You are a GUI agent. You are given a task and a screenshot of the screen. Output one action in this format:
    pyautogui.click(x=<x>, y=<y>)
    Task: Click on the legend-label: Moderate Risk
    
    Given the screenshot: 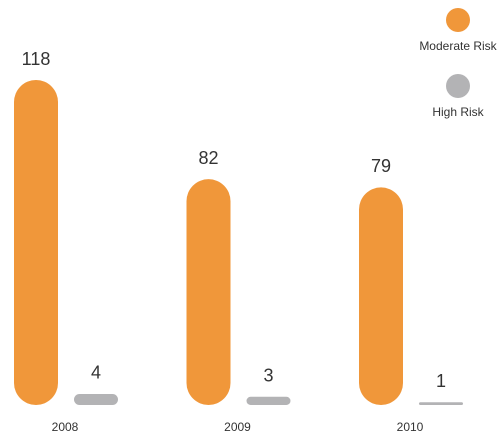 What is the action you would take?
    pyautogui.click(x=458, y=46)
    